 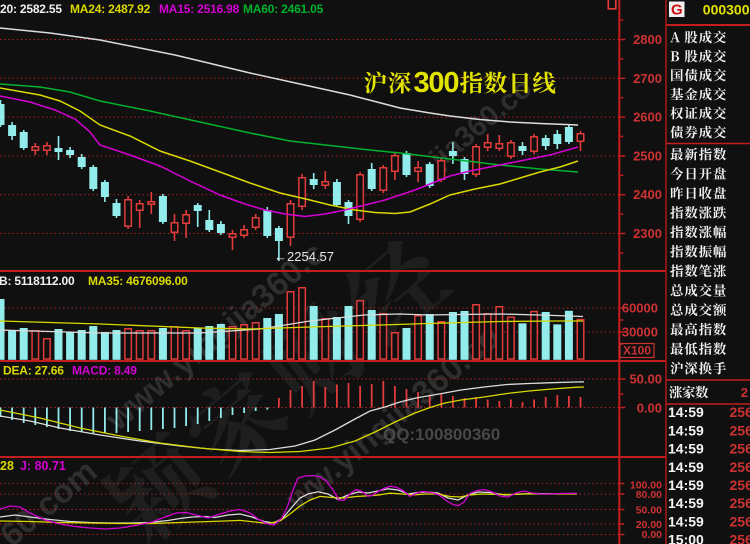 I want to click on svg-text: 20.00, so click(x=649, y=525).